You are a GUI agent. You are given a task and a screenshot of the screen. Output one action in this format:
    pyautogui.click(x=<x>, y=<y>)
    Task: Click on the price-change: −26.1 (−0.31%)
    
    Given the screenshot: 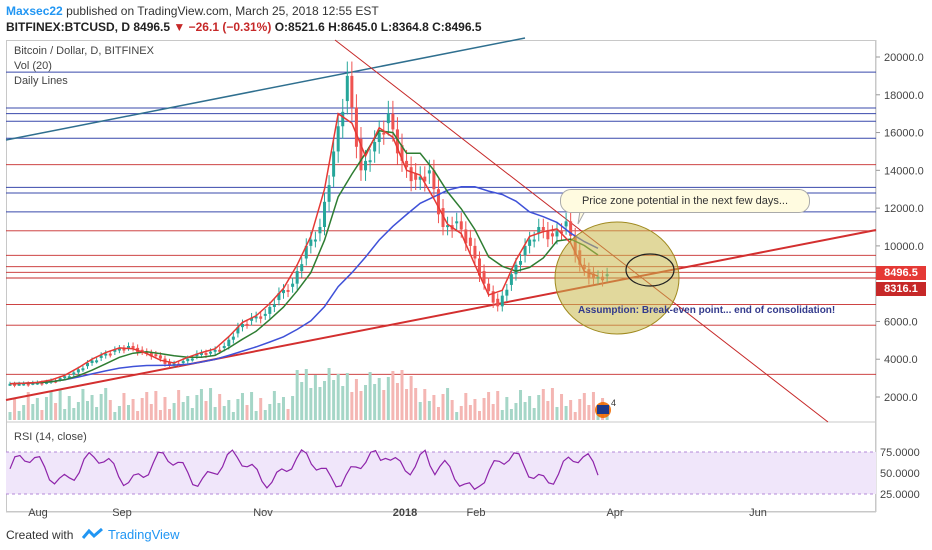 What is the action you would take?
    pyautogui.click(x=230, y=27)
    